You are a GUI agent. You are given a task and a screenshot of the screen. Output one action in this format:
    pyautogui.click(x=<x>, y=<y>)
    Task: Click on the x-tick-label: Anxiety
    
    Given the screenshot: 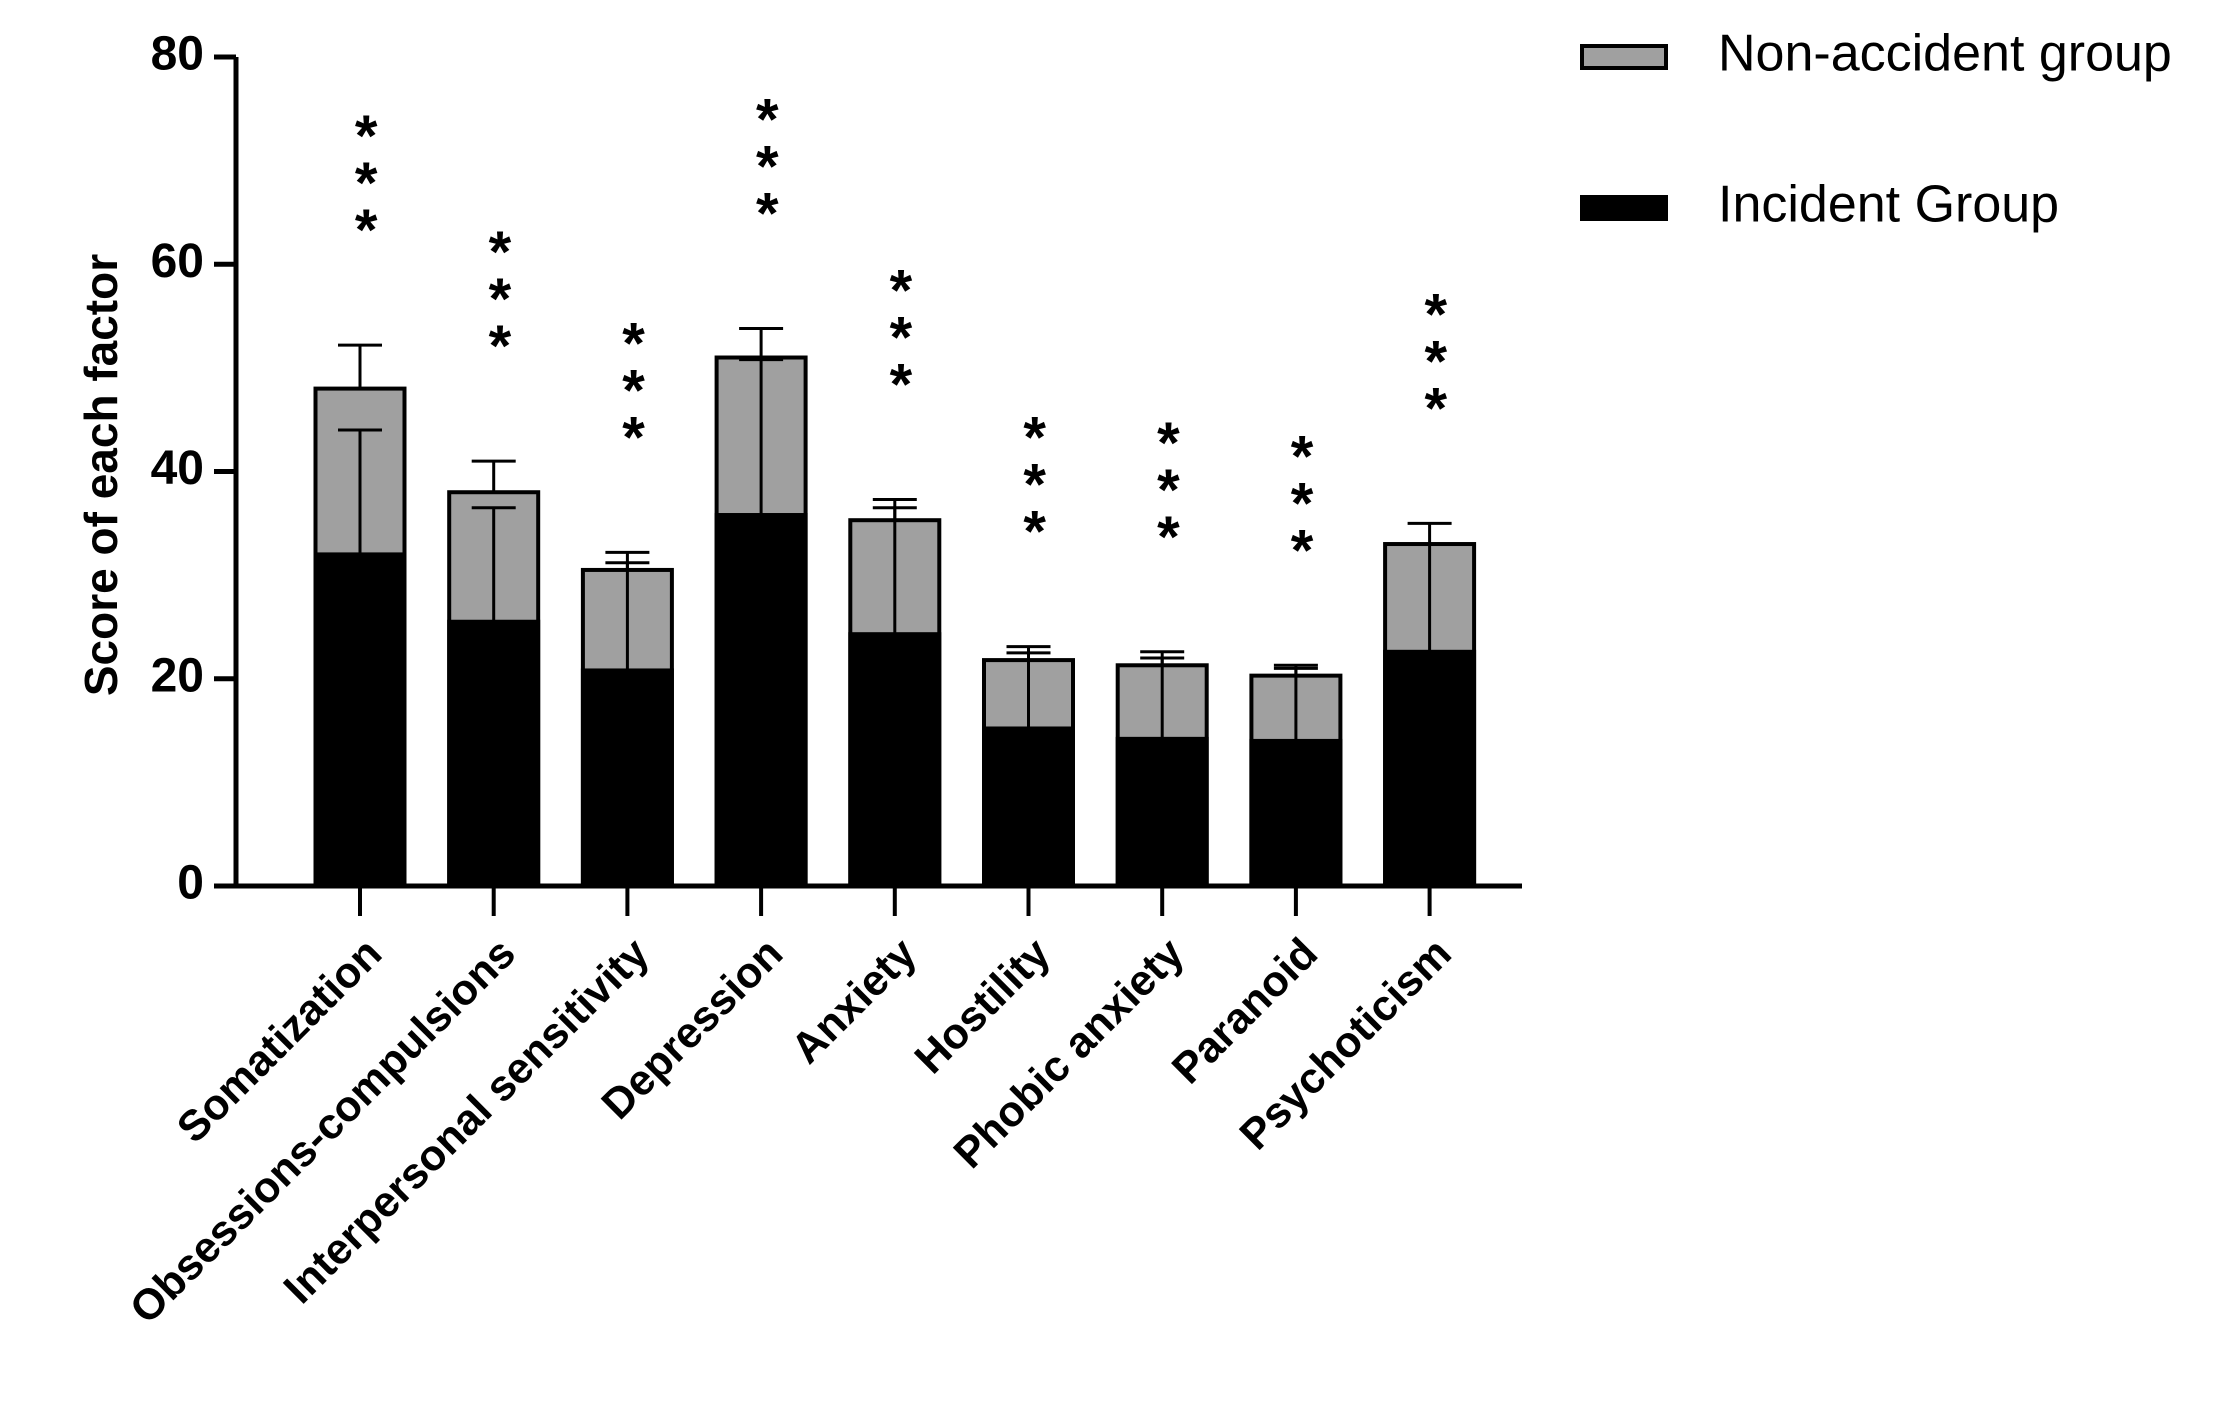 What is the action you would take?
    pyautogui.click(x=854, y=1001)
    